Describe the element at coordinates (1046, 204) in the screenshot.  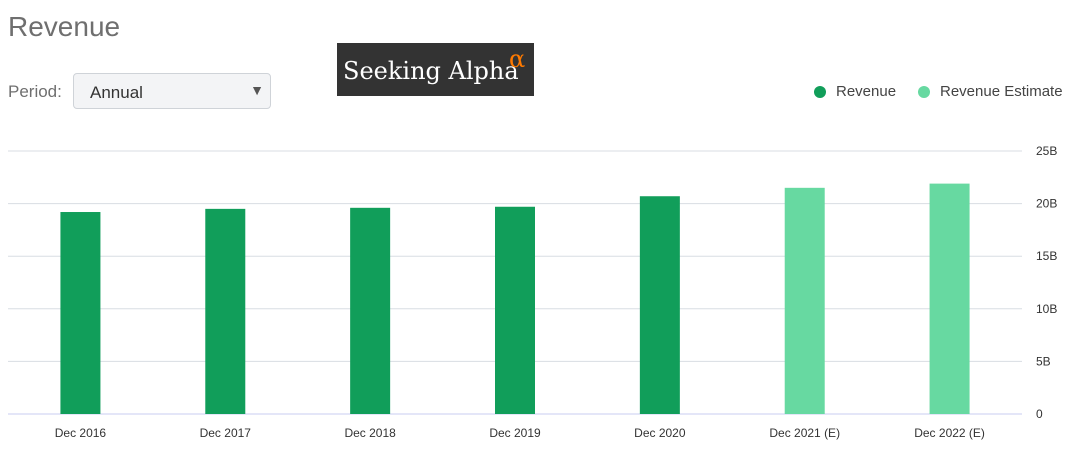
I see `y-tick-label: 20B` at that location.